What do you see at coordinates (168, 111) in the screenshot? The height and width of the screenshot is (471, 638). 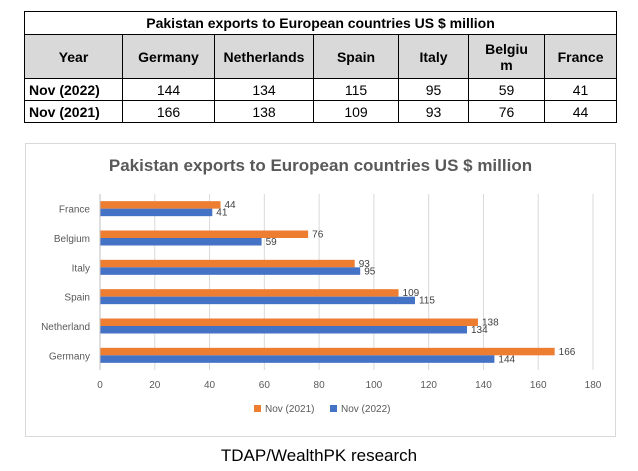 I see `cell-value: 166` at bounding box center [168, 111].